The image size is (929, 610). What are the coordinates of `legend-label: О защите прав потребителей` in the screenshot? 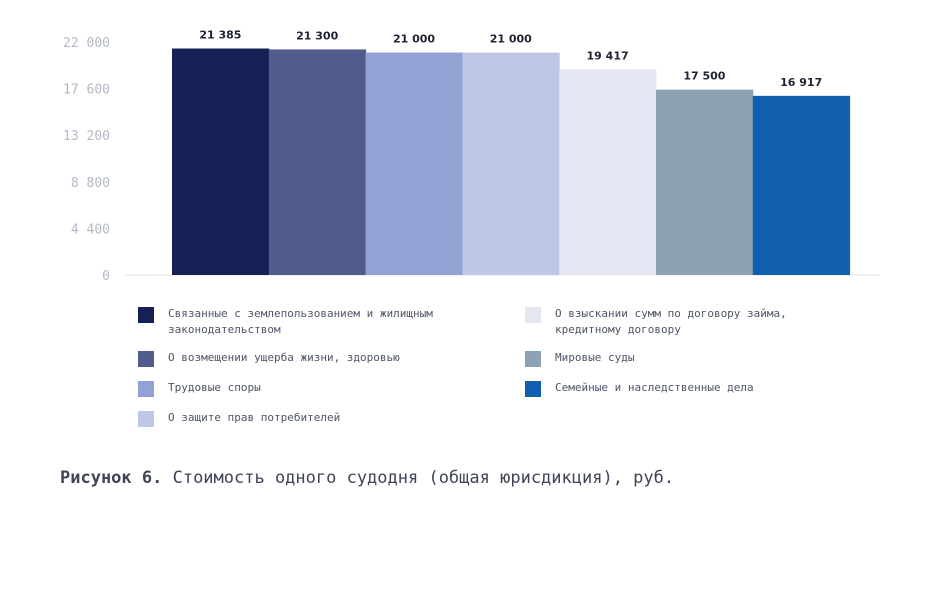 It's located at (254, 417).